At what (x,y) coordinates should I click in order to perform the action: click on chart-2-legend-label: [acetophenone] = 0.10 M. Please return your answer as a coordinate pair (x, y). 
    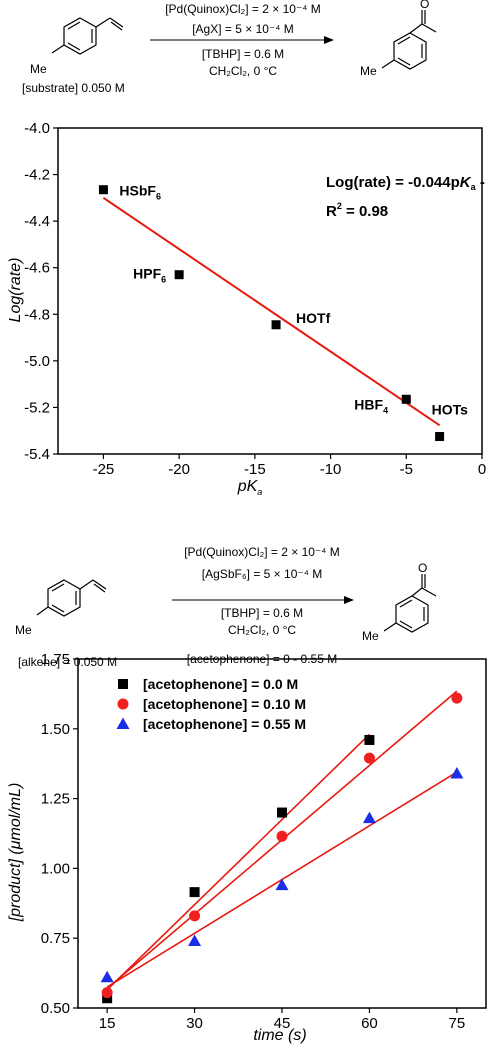
    Looking at the image, I should click on (224, 704).